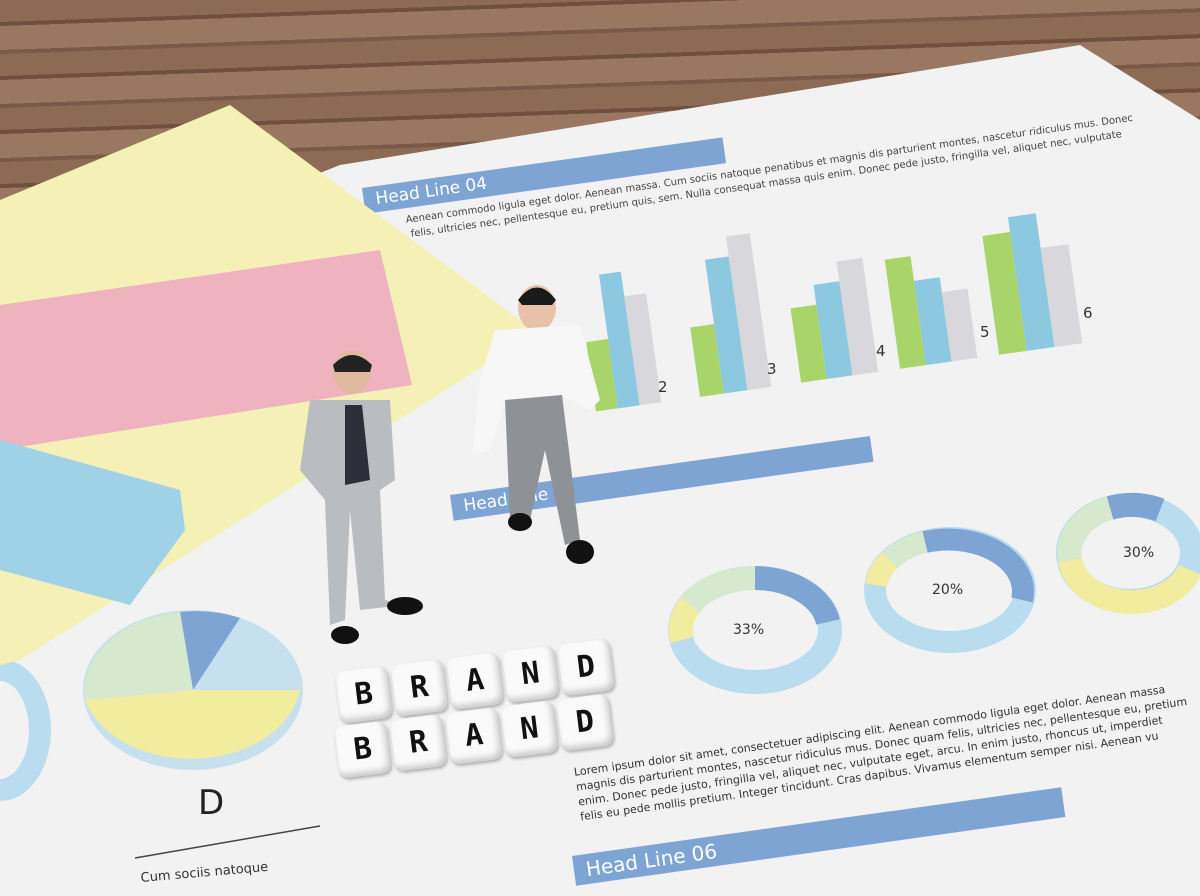 Image resolution: width=1200 pixels, height=896 pixels. I want to click on donut-label: 20%, so click(948, 590).